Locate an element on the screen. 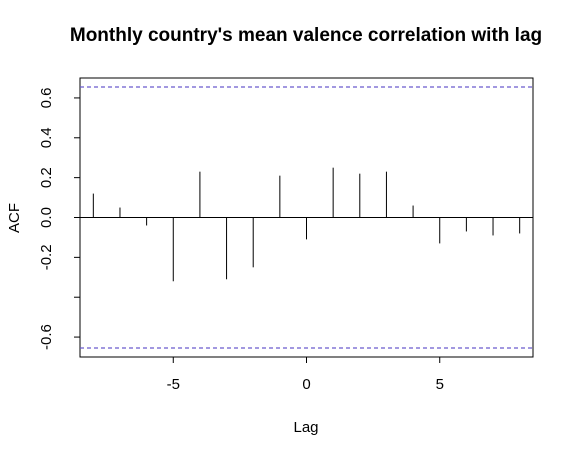 This screenshot has width=574, height=456. y-tick-label: -0.6 is located at coordinates (46, 337).